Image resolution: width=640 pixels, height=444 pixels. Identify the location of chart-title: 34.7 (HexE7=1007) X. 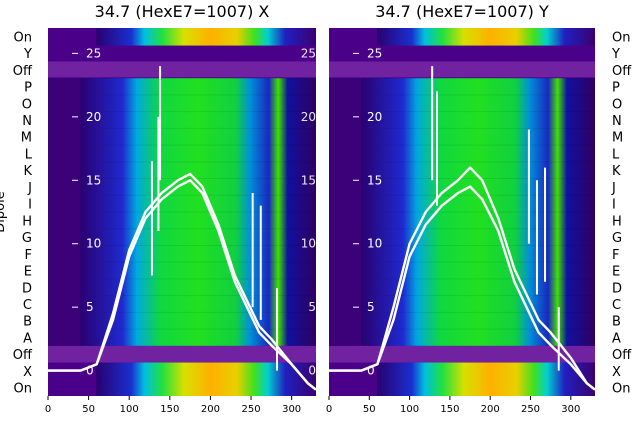
(182, 11).